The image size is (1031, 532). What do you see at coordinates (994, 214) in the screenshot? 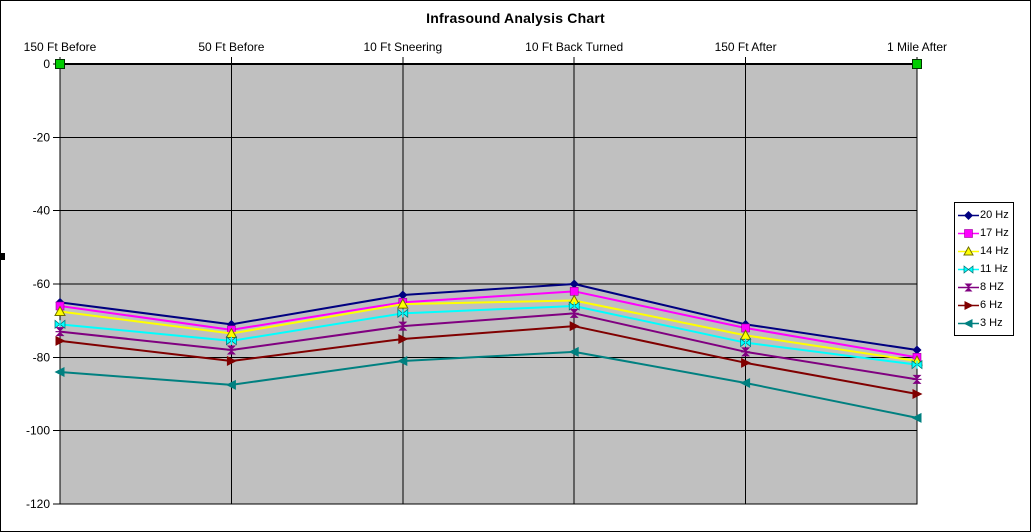
I see `legend-label: 20 Hz` at bounding box center [994, 214].